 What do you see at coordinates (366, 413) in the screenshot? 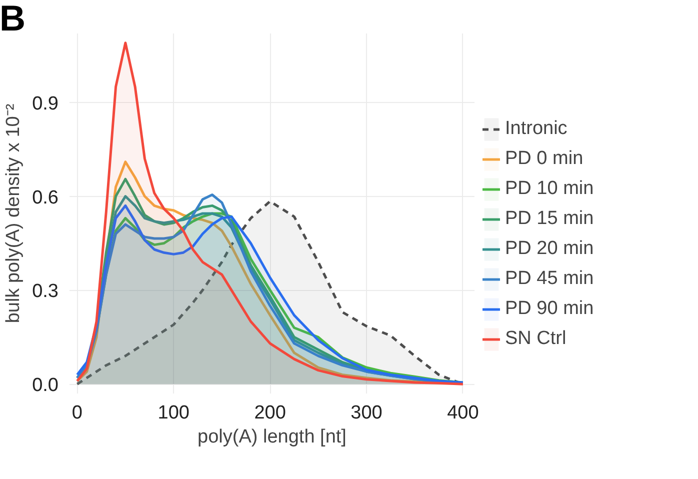
I see `x-tick-label: 300` at bounding box center [366, 413].